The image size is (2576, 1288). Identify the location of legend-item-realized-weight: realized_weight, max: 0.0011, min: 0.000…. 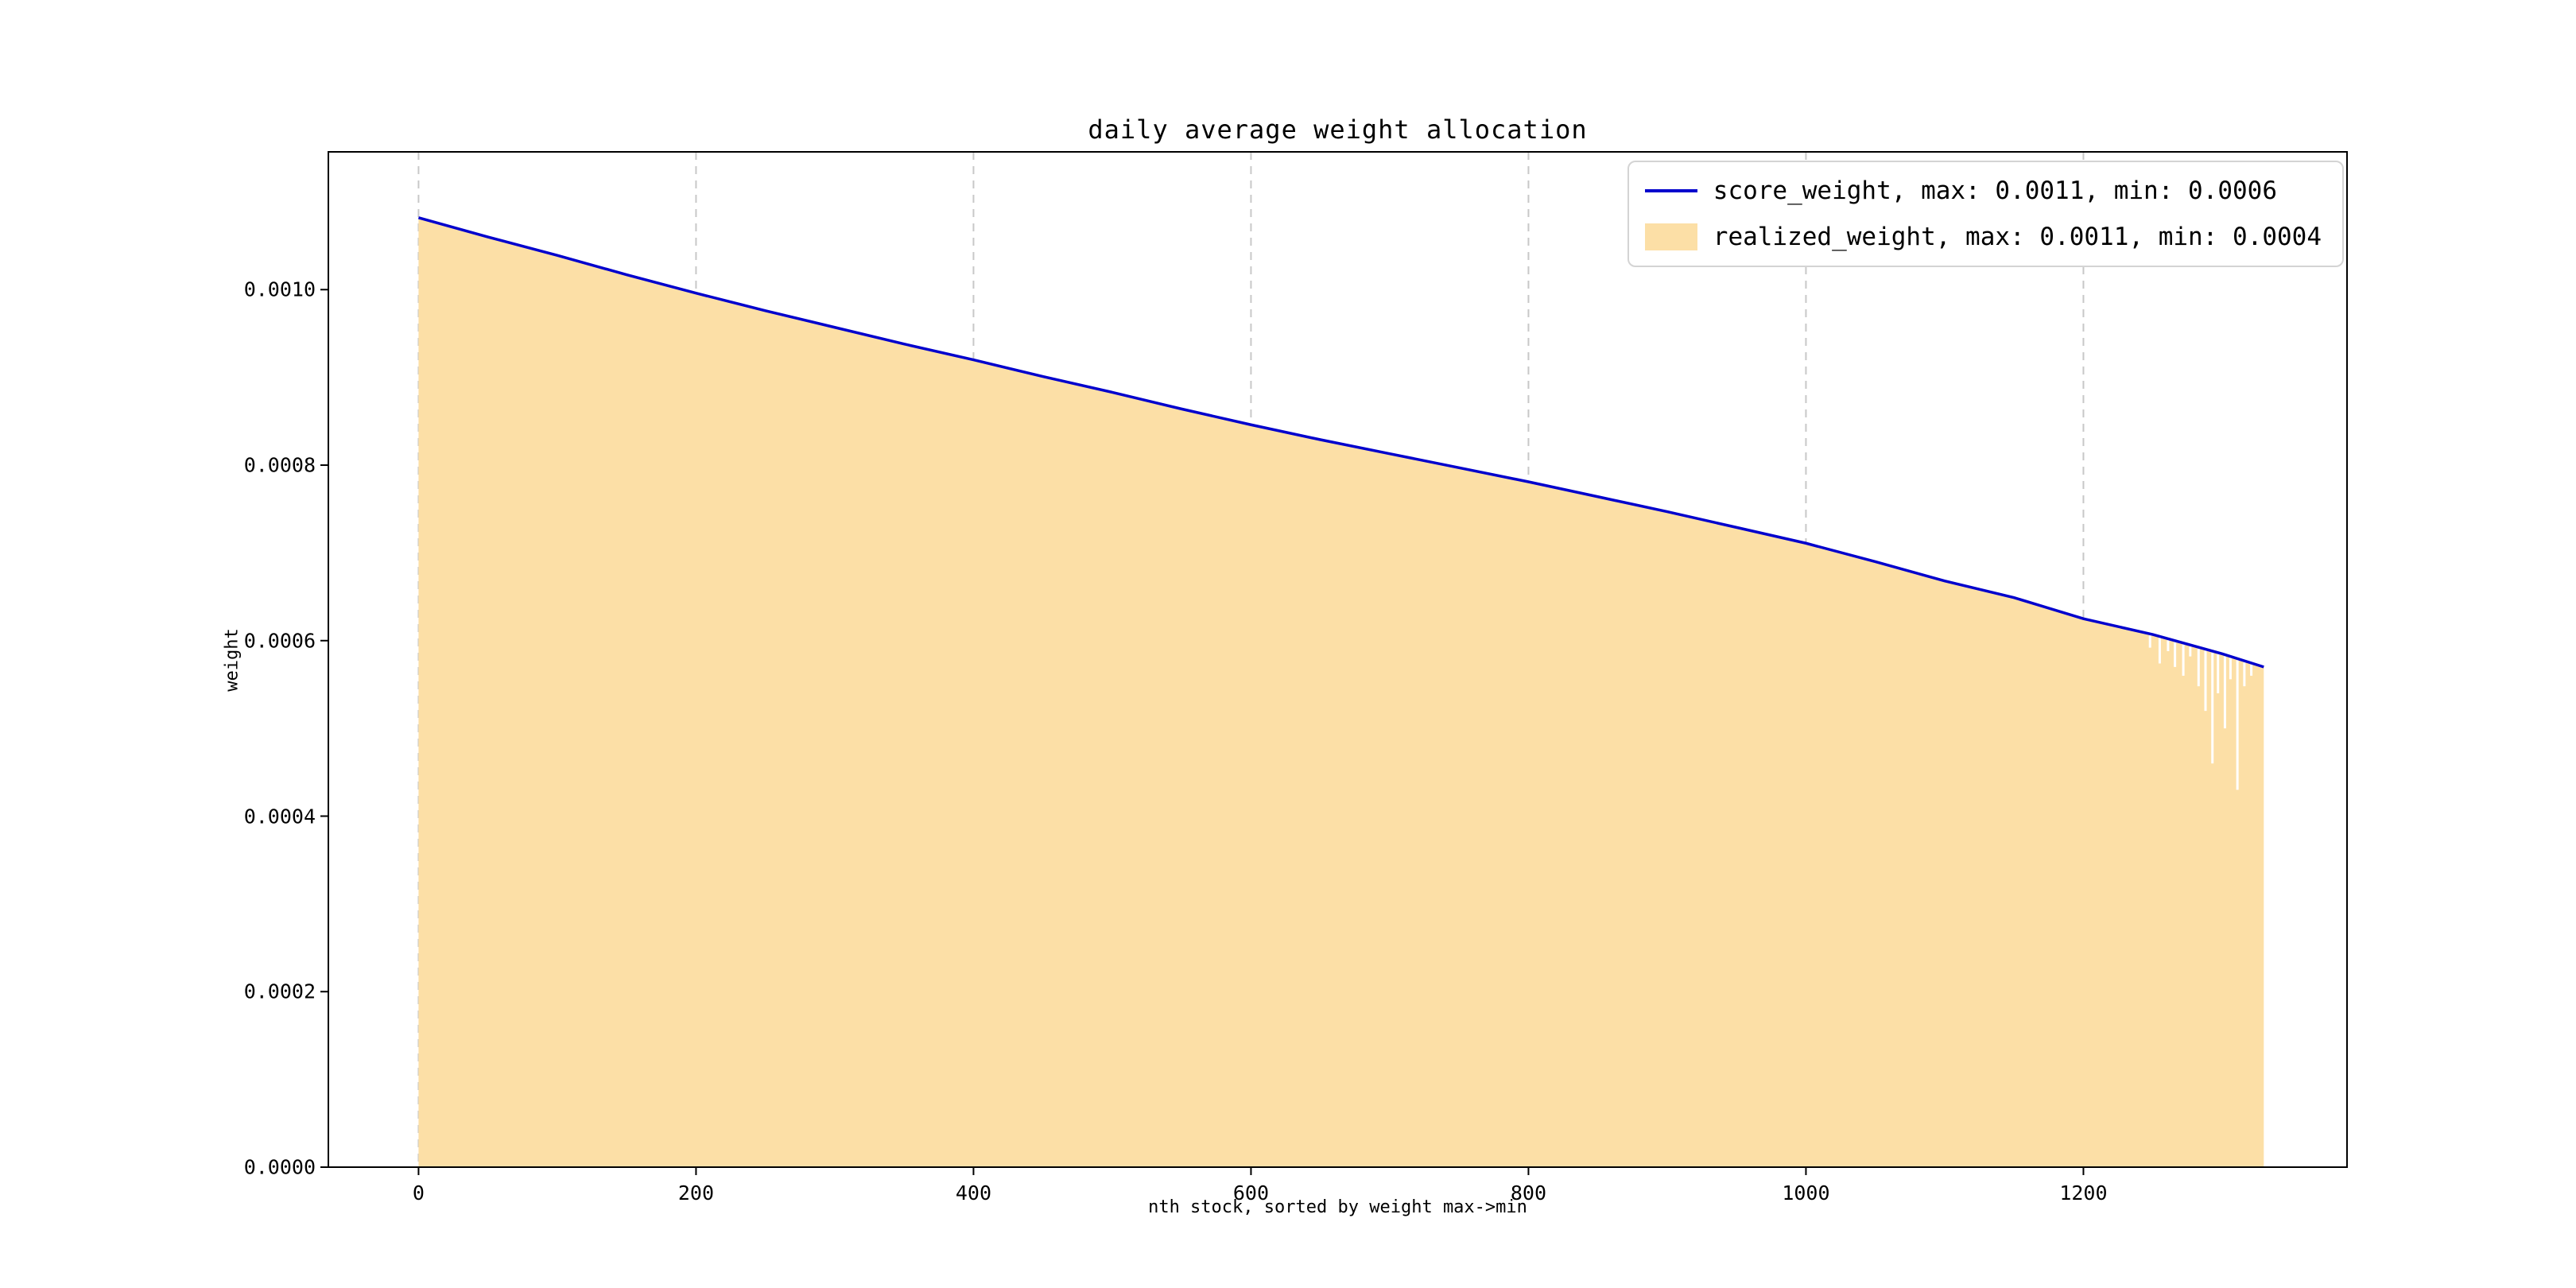
(1983, 237).